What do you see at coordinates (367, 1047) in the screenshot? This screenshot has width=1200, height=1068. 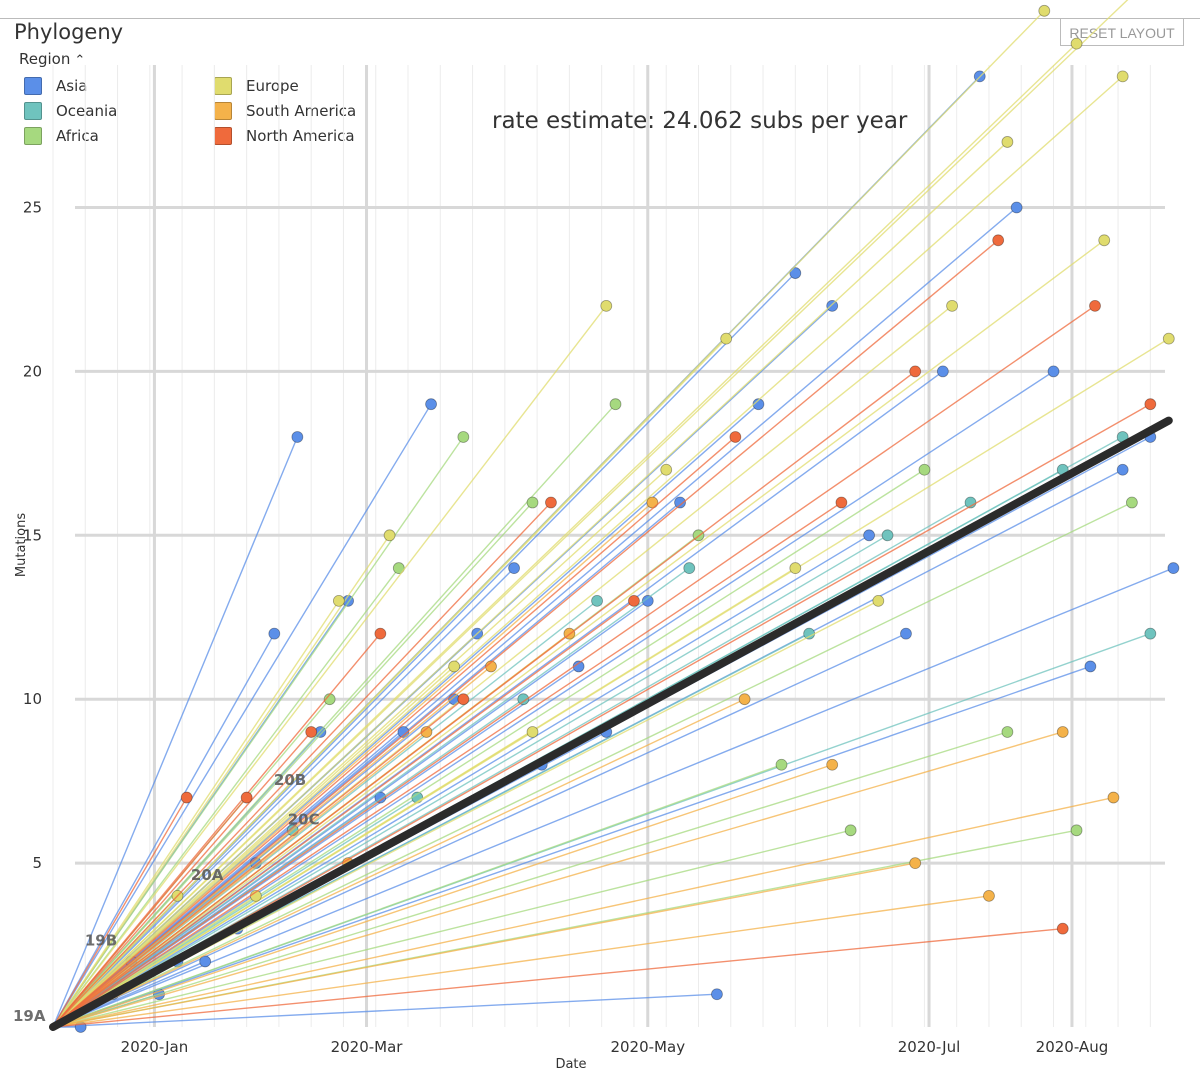 I see `x-tick-label: 2020-Mar` at bounding box center [367, 1047].